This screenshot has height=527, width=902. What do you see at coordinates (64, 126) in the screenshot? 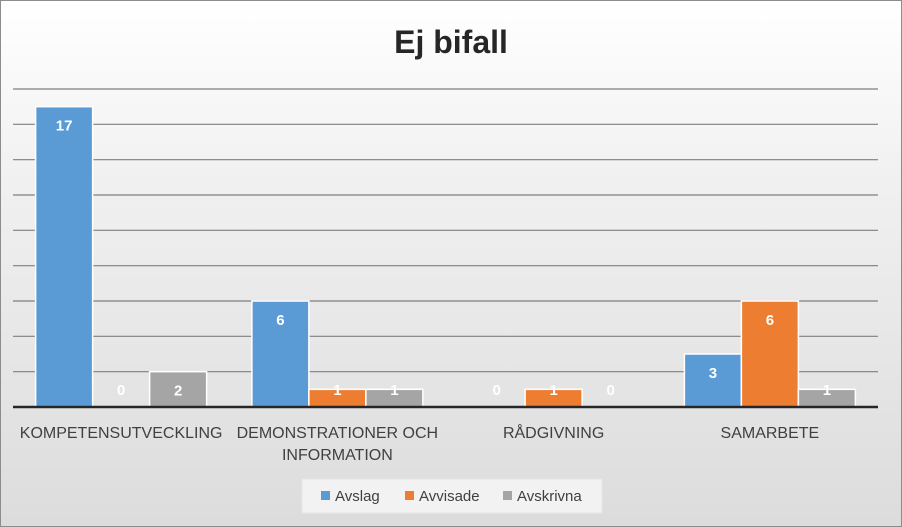
I see `data-label: 17` at bounding box center [64, 126].